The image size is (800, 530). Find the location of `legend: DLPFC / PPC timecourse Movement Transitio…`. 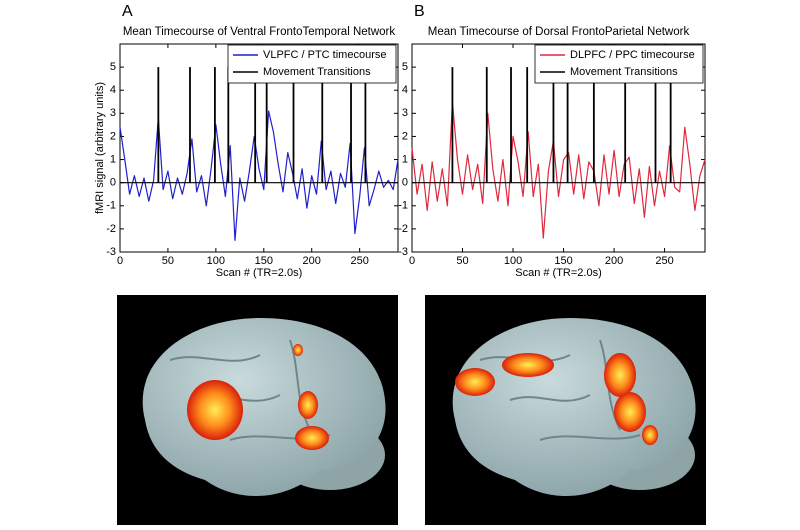

legend: DLPFC / PPC timecourse Movement Transitio… is located at coordinates (619, 64).